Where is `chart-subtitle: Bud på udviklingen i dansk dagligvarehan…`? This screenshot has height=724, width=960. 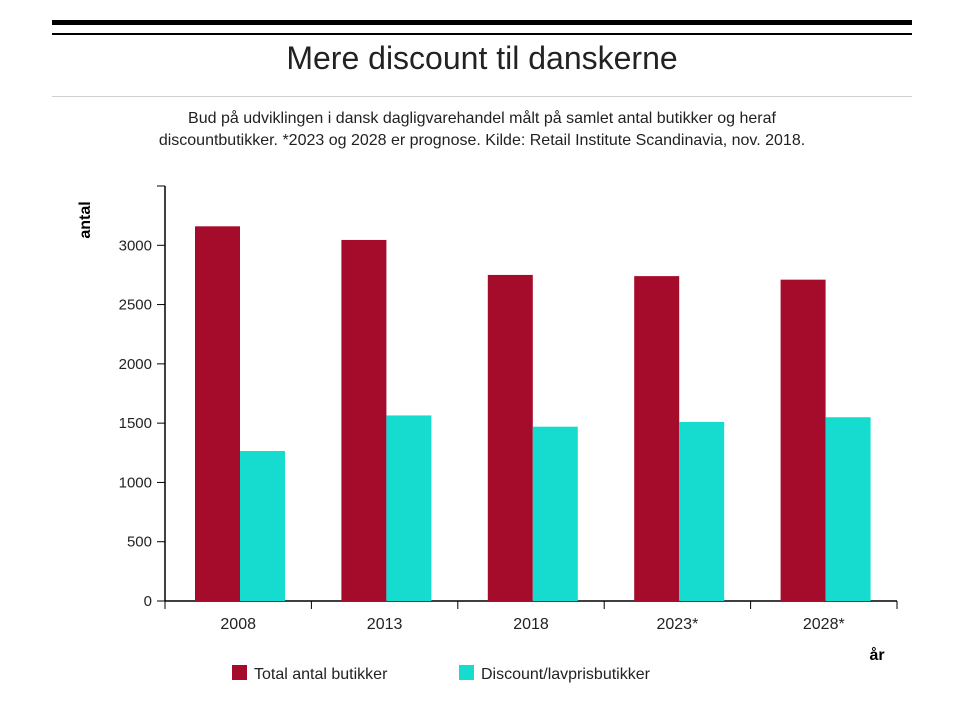
chart-subtitle: Bud på udviklingen i dansk dagligvarehan… is located at coordinates (482, 130).